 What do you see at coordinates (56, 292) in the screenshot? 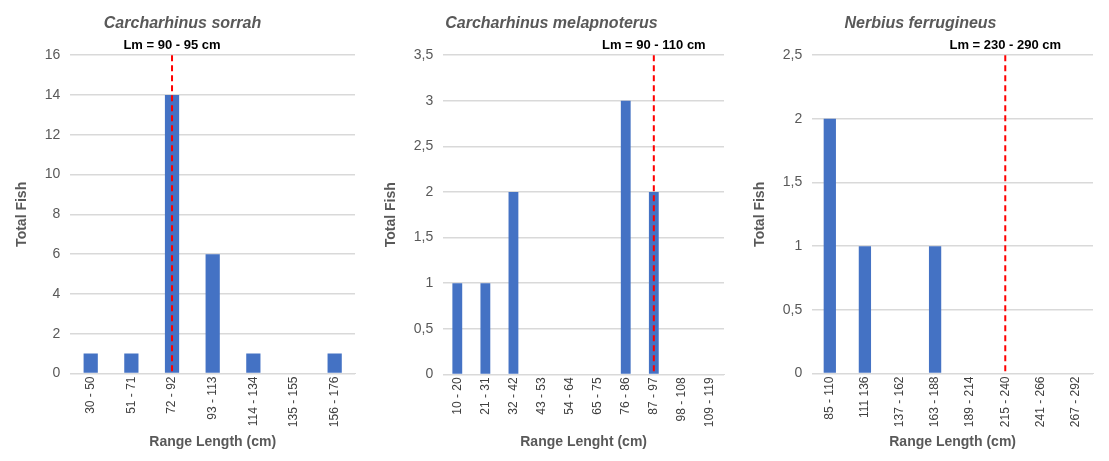
I see `y-tick-label: 4` at bounding box center [56, 292].